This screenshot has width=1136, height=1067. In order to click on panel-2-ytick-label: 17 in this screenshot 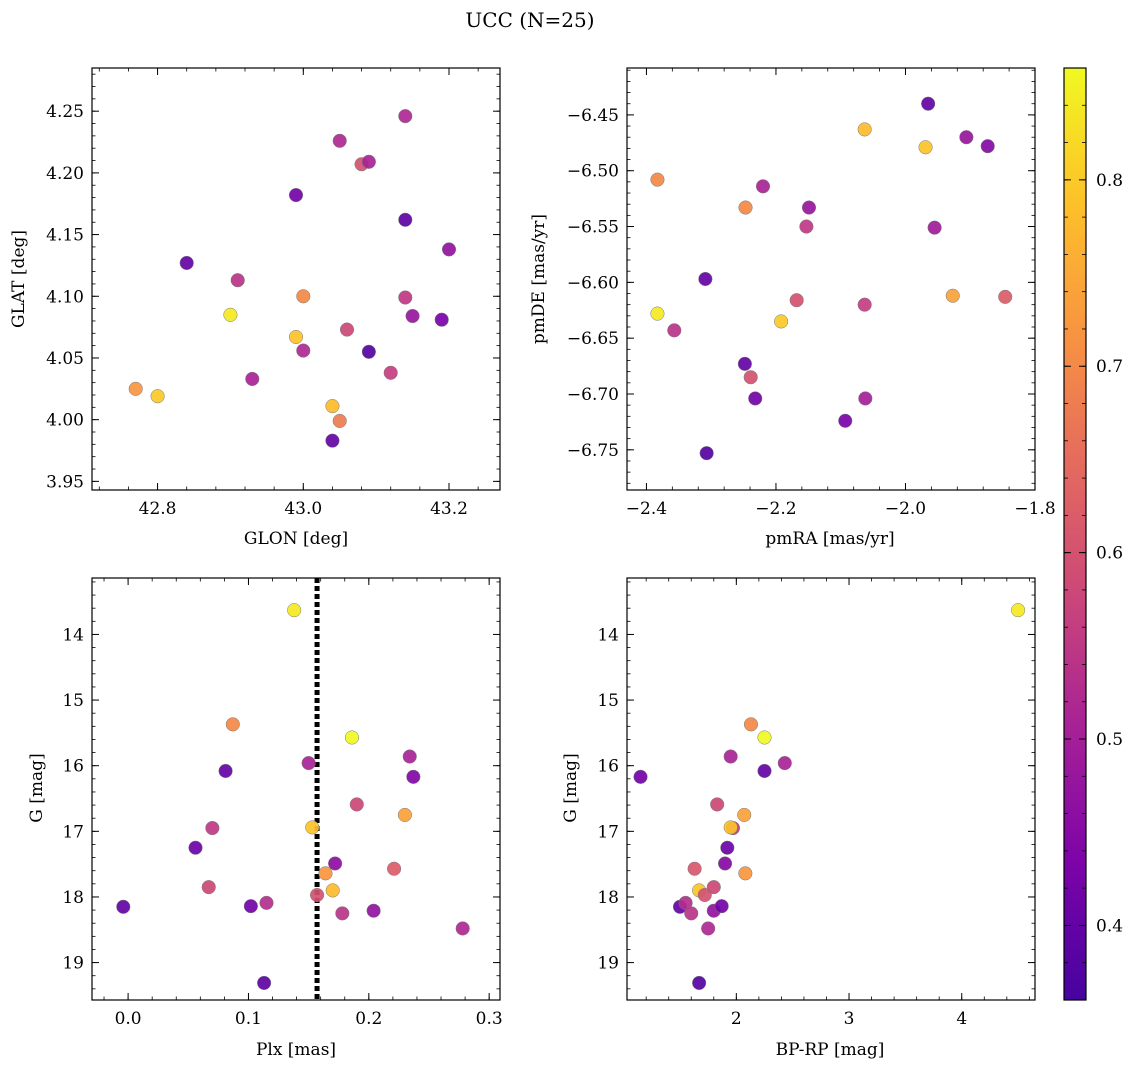, I will do `click(73, 832)`.